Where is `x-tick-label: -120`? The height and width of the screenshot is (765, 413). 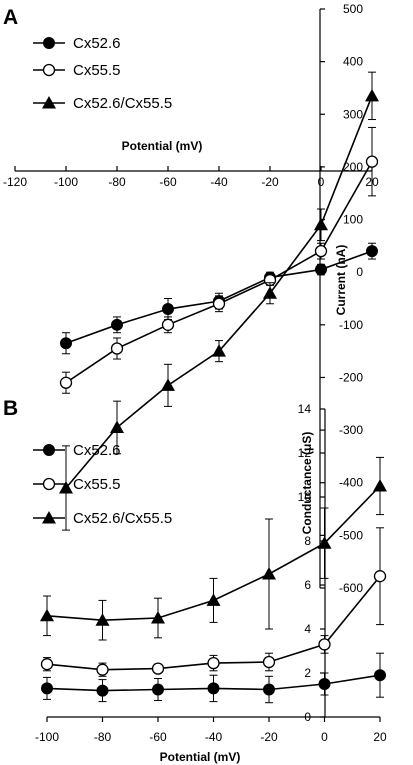 x-tick-label: -120 is located at coordinates (15, 182).